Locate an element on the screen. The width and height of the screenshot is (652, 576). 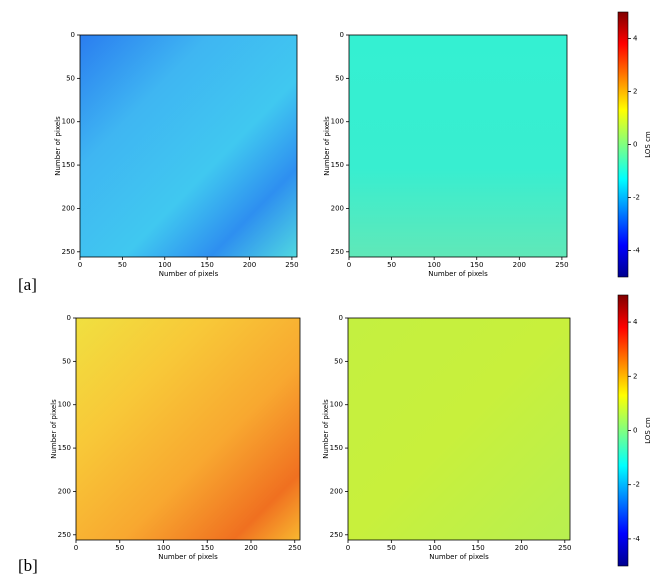
panel-label: [b] is located at coordinates (28, 565).